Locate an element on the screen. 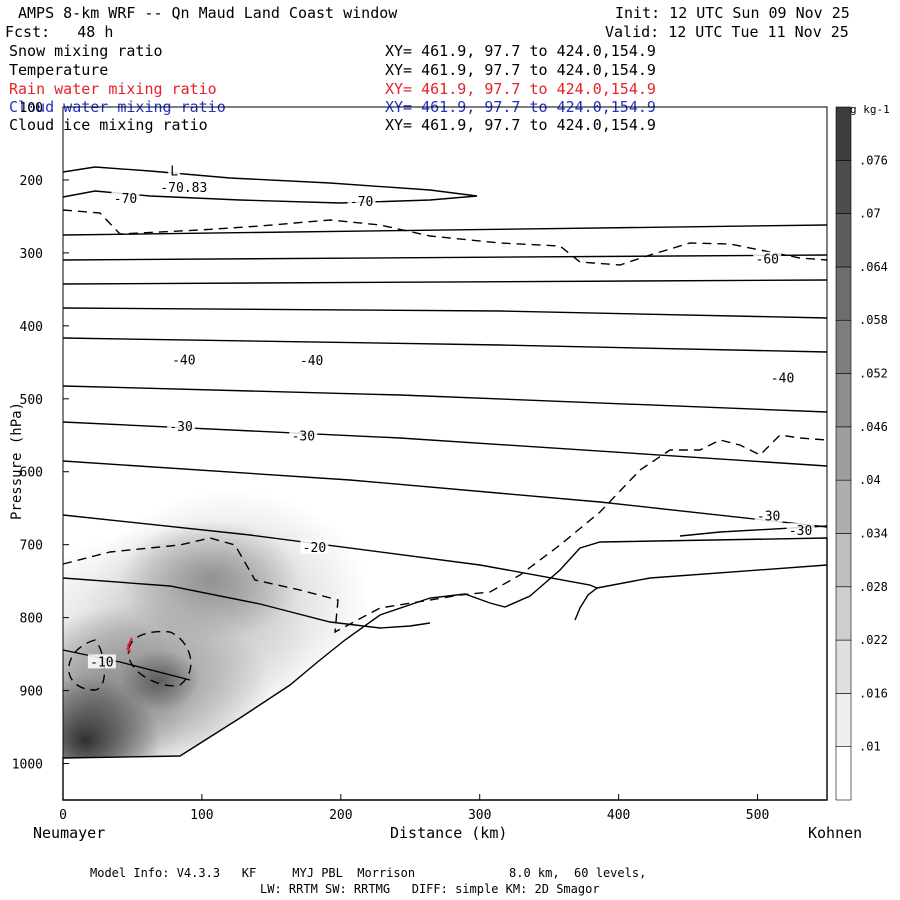 This screenshot has height=900, width=900. temperature-label: L is located at coordinates (174, 171).